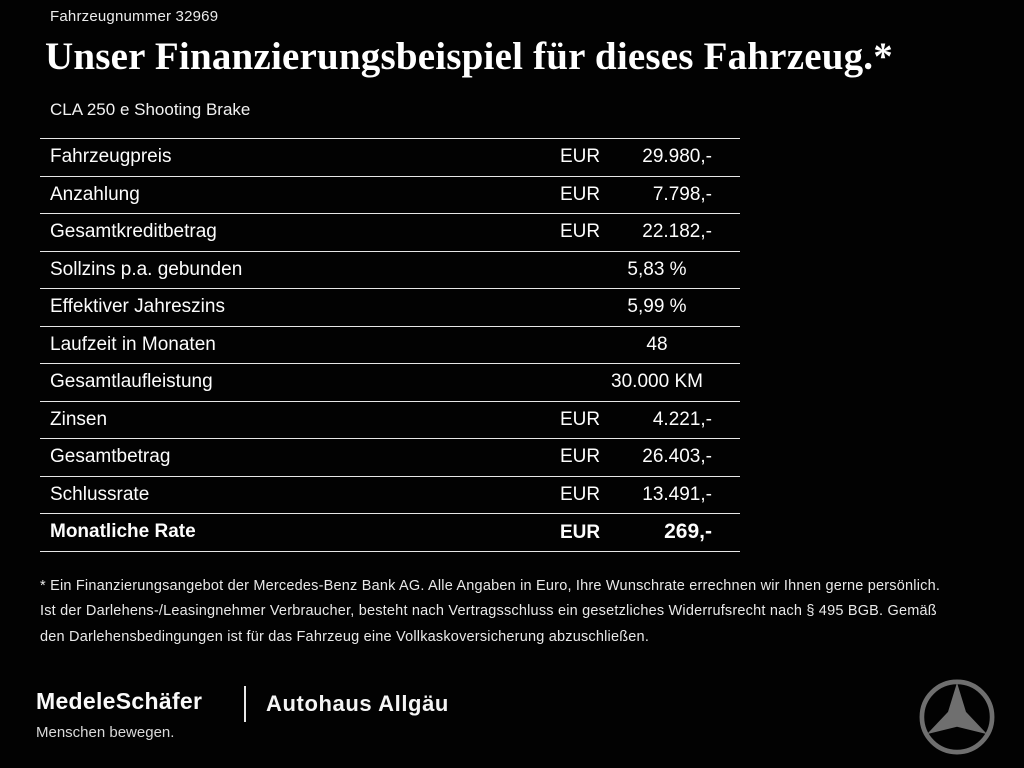 Image resolution: width=1024 pixels, height=768 pixels. I want to click on table-row: Gesamtkreditbetrag EUR 22.182,-, so click(390, 233).